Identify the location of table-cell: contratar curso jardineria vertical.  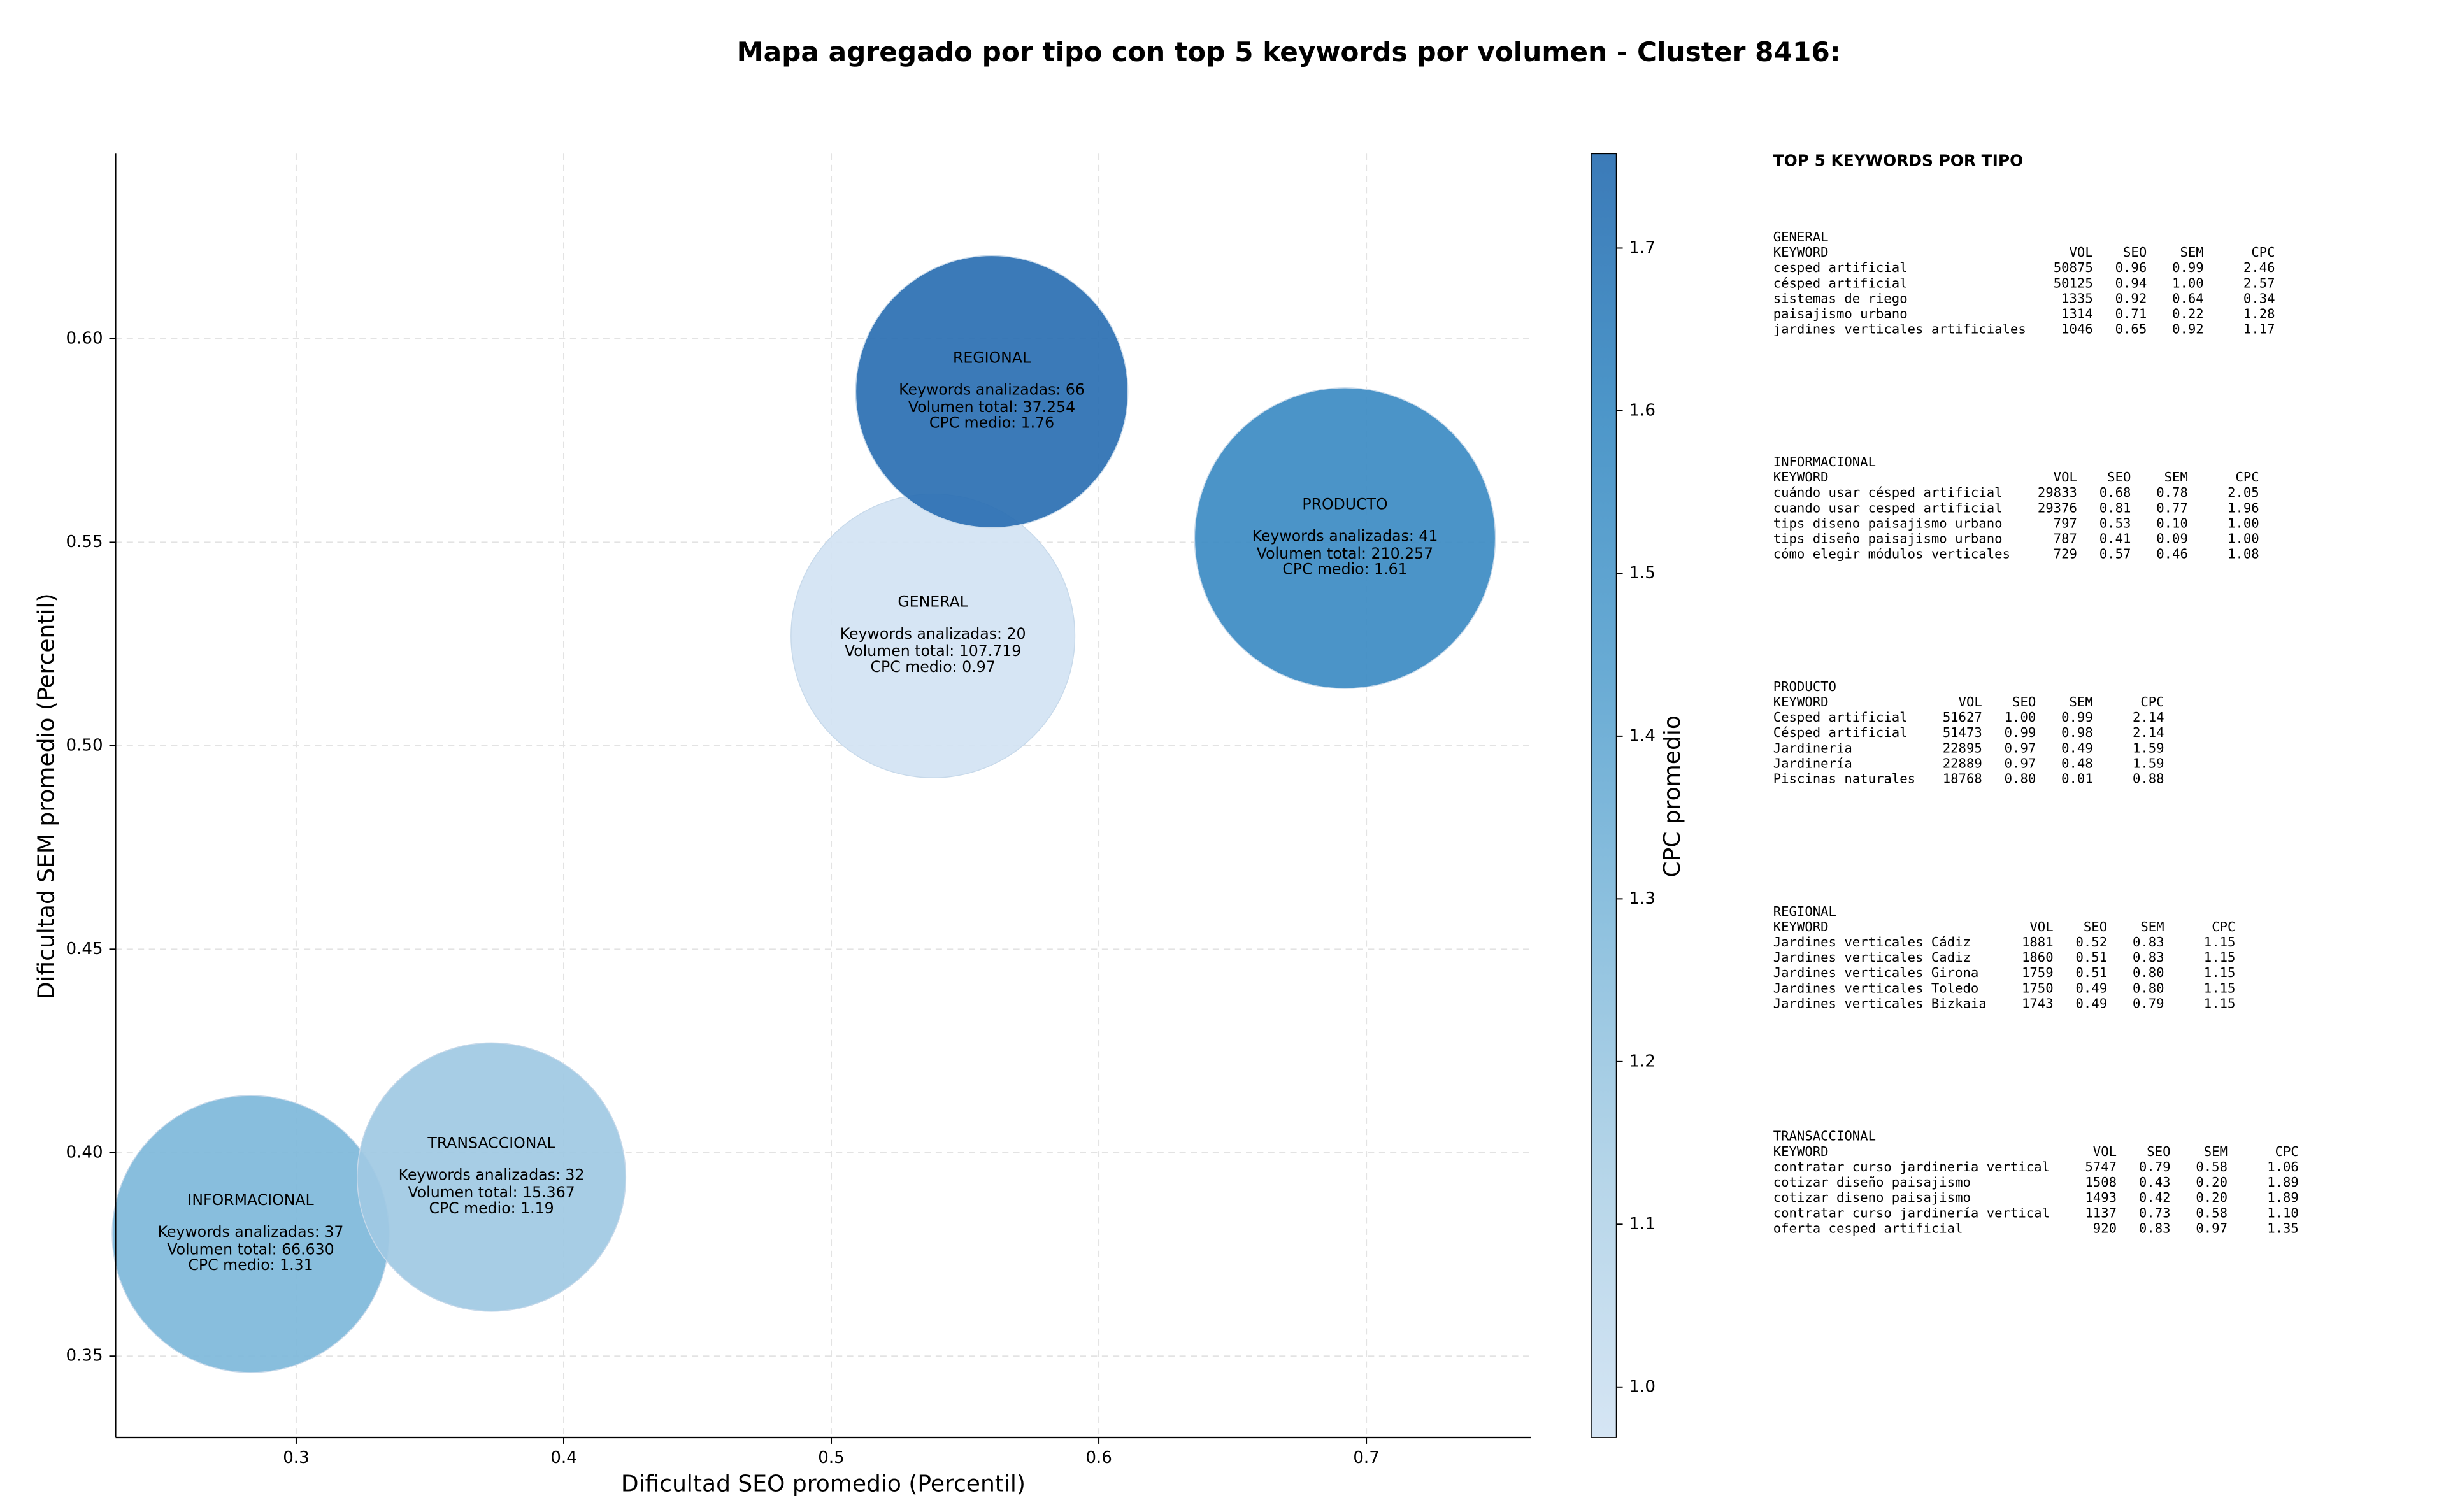
(1911, 1166).